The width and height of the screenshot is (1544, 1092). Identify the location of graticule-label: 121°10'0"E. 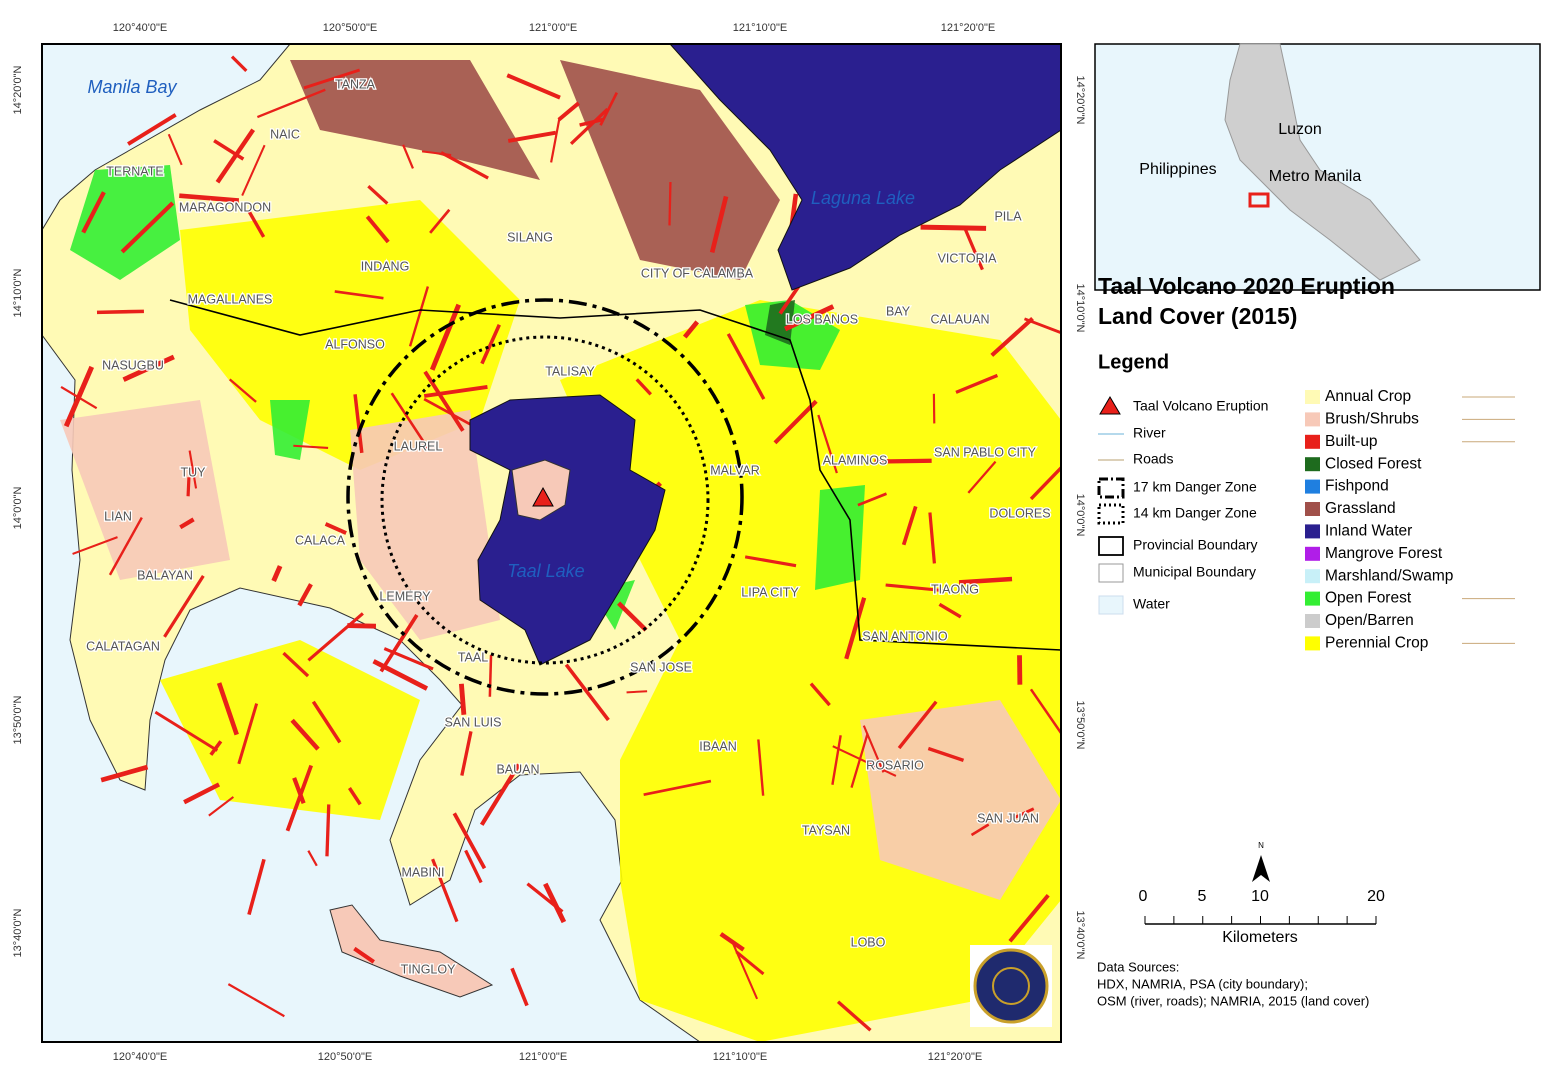
(740, 1057).